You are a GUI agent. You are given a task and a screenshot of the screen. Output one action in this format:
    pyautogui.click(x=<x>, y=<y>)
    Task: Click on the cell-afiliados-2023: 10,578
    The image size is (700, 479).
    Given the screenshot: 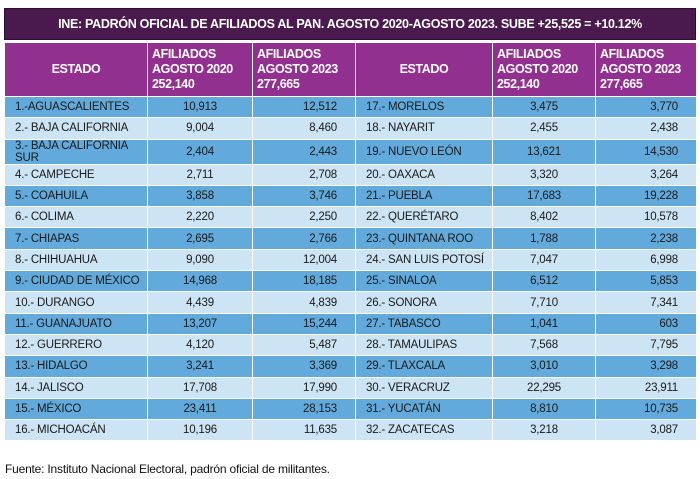 What is the action you would take?
    pyautogui.click(x=646, y=217)
    